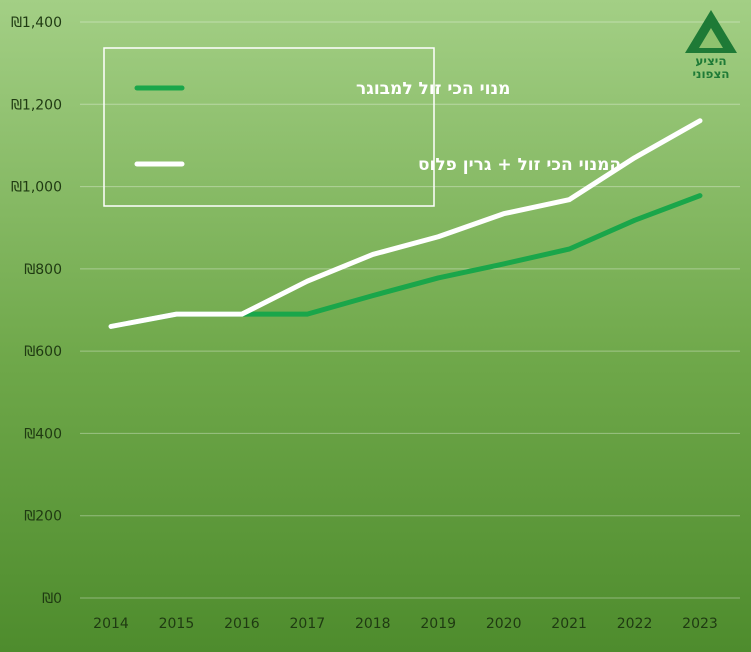  Describe the element at coordinates (433, 89) in the screenshot. I see `legend-label-series-1: מנוי הכי זול למבוגר` at that location.